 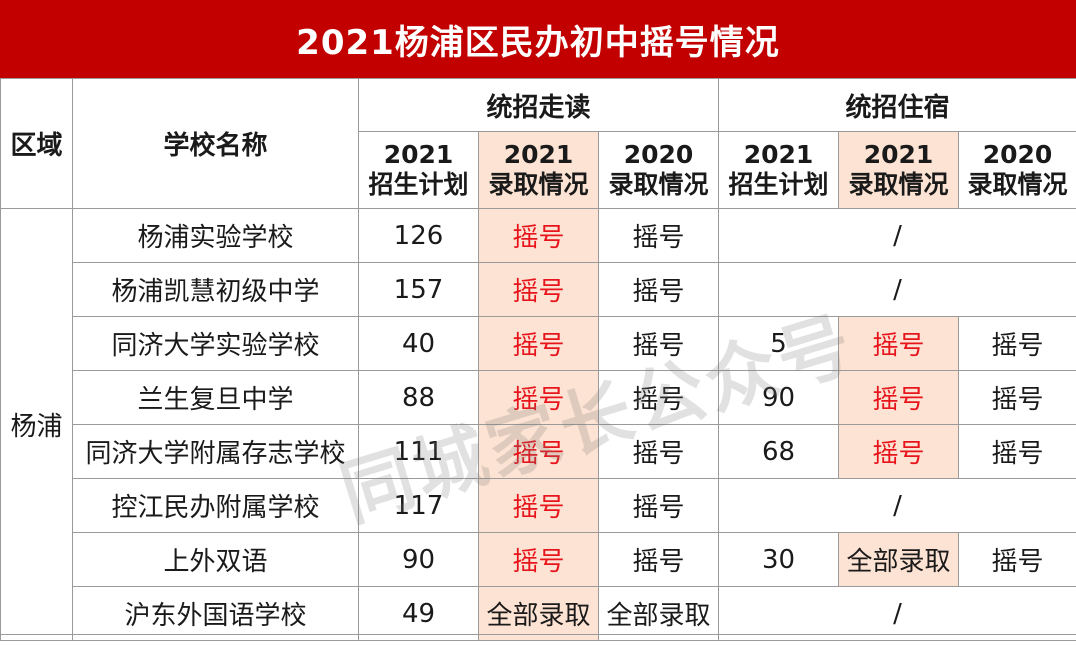 I want to click on table-footer-edge, so click(x=538, y=639).